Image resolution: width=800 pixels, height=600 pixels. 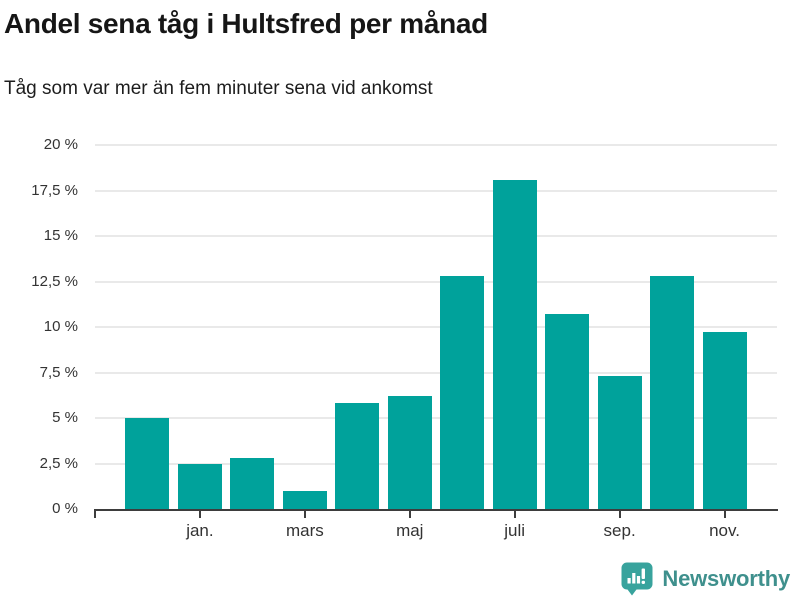 I want to click on newsworthy-logo: Newsworthy, so click(x=705, y=578).